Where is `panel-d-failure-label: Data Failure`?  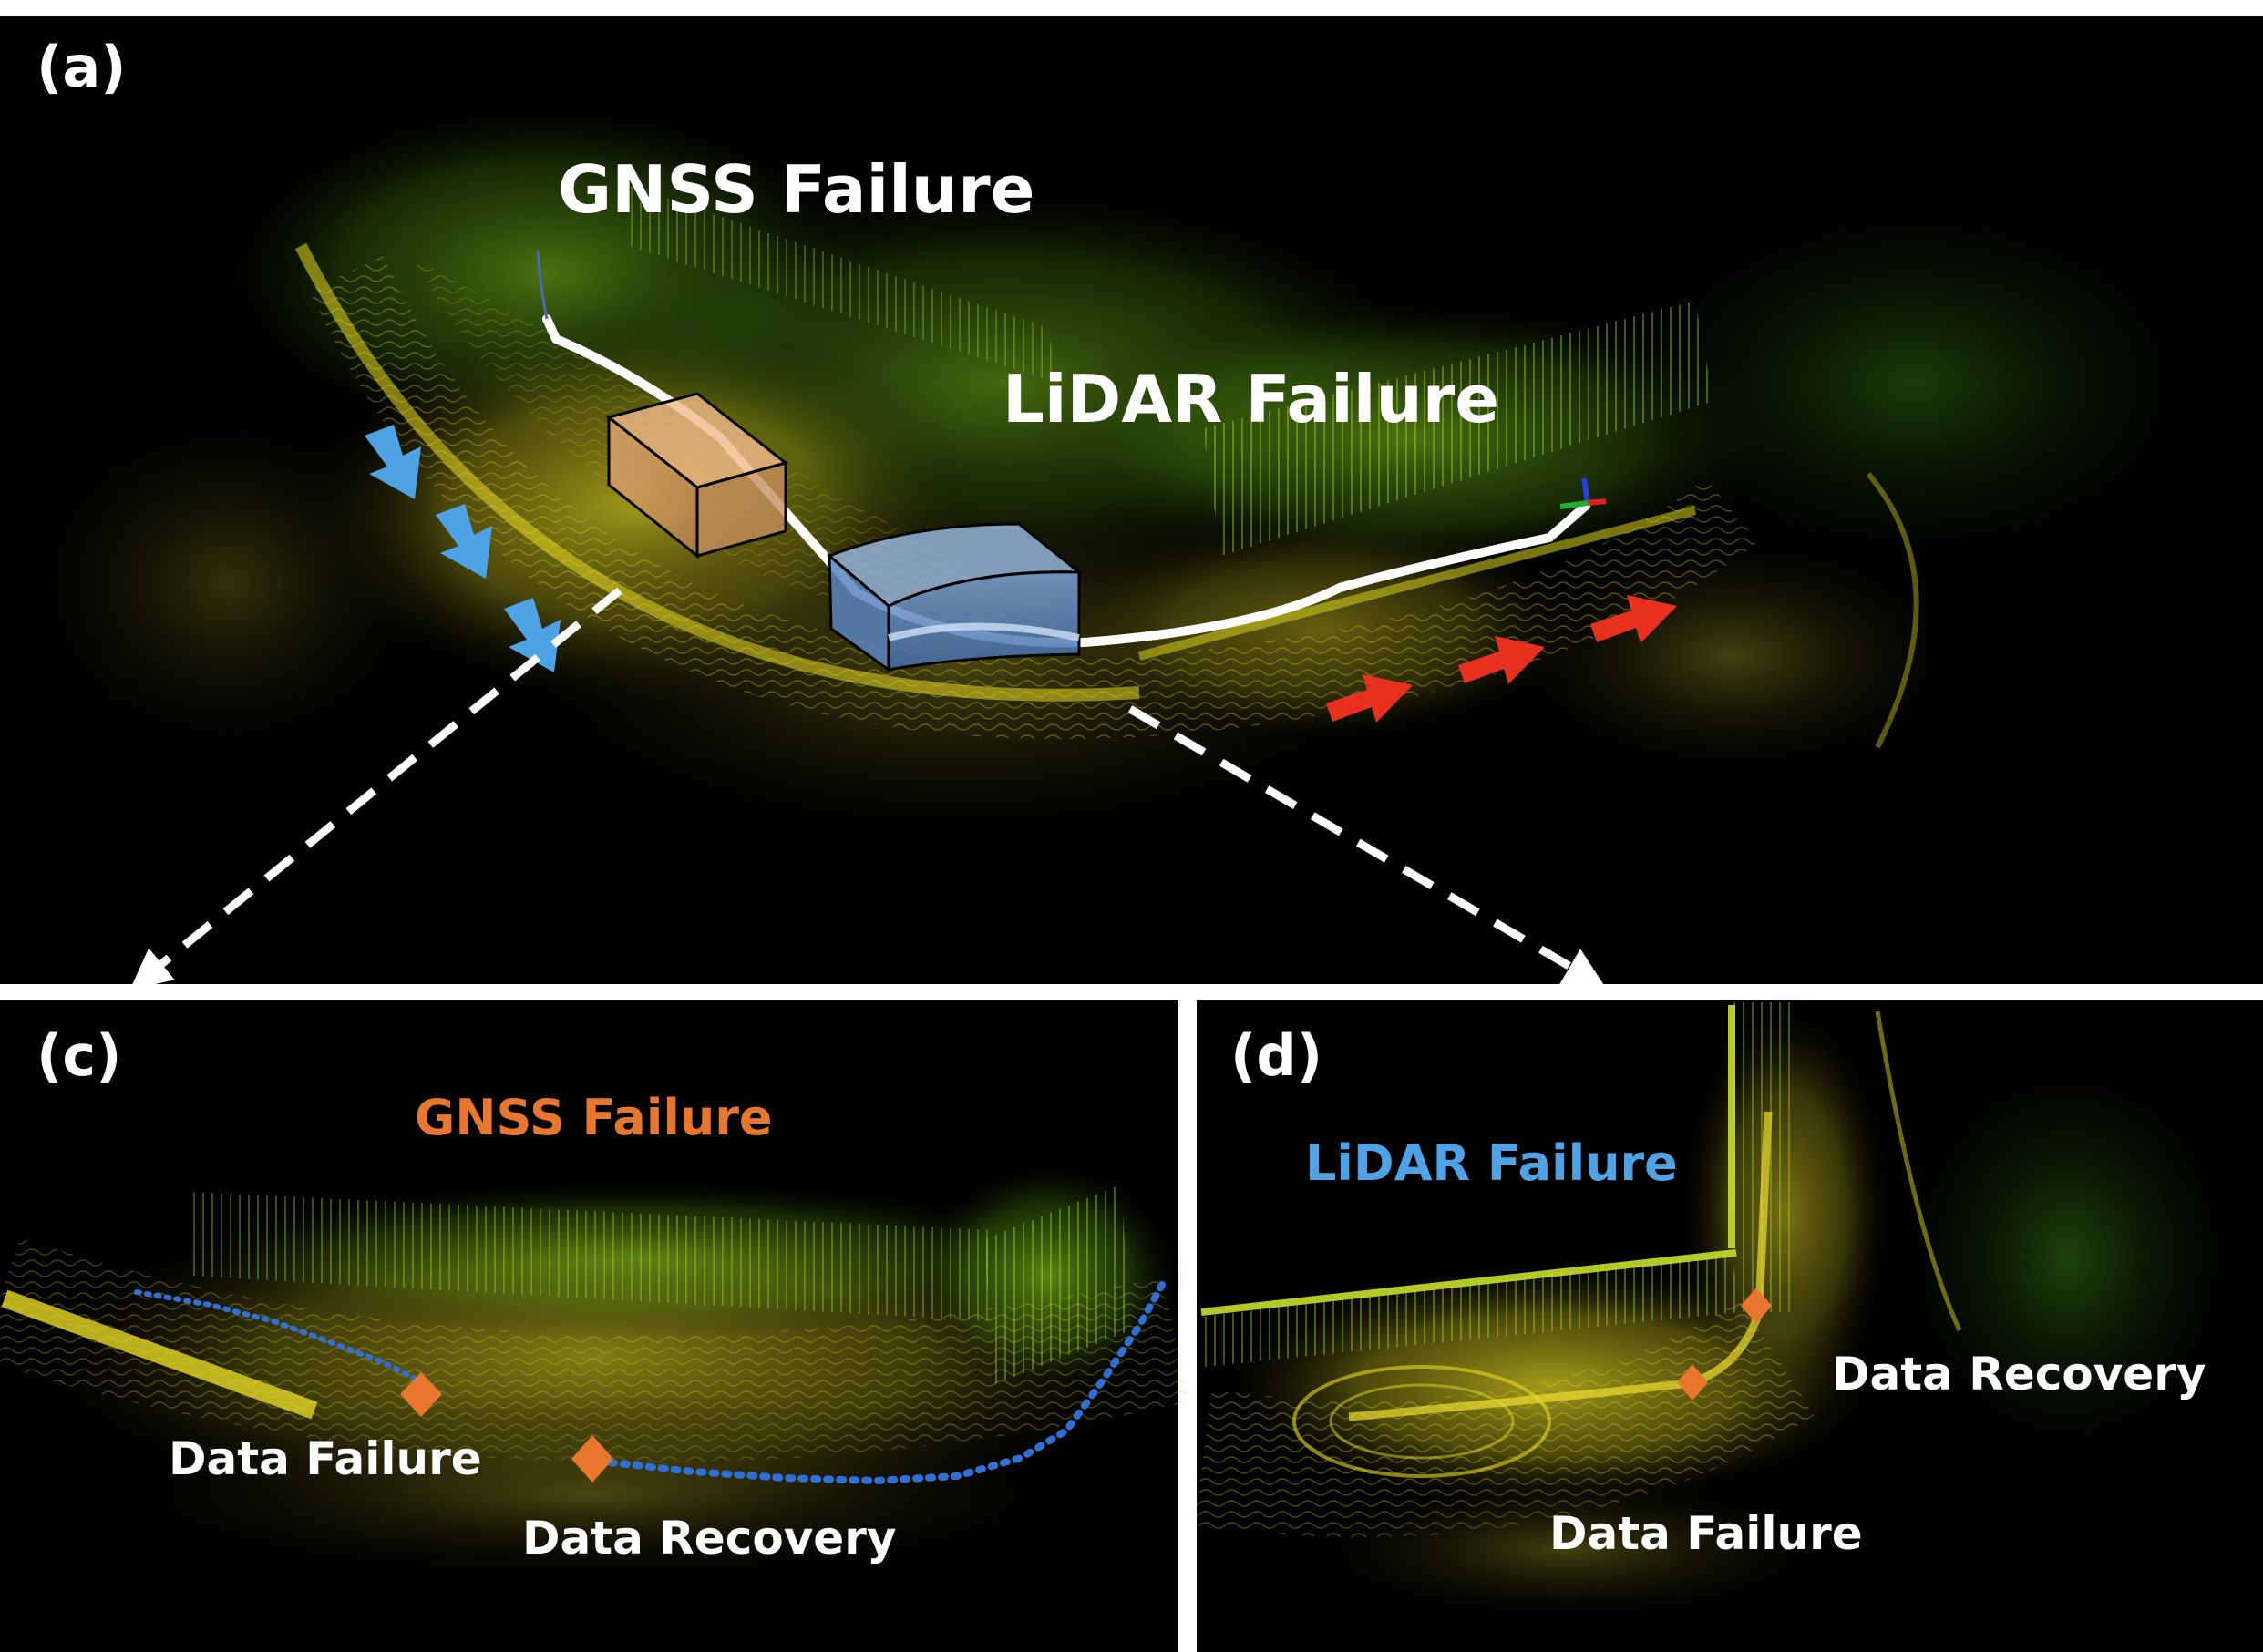 panel-d-failure-label: Data Failure is located at coordinates (1706, 1533).